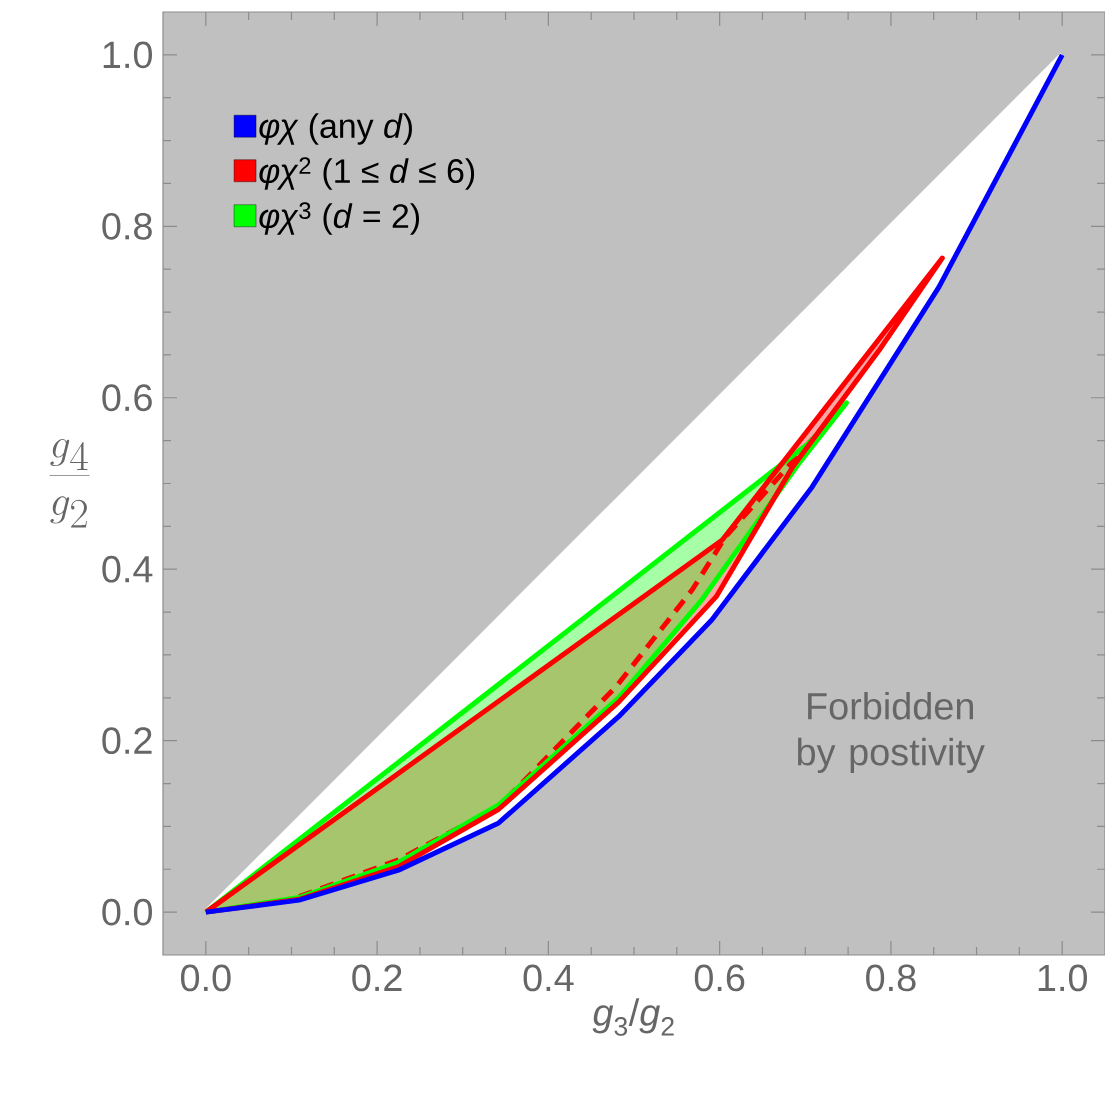 The width and height of the screenshot is (1105, 1094). Describe the element at coordinates (127, 569) in the screenshot. I see `y-tick-label: 0.4` at that location.